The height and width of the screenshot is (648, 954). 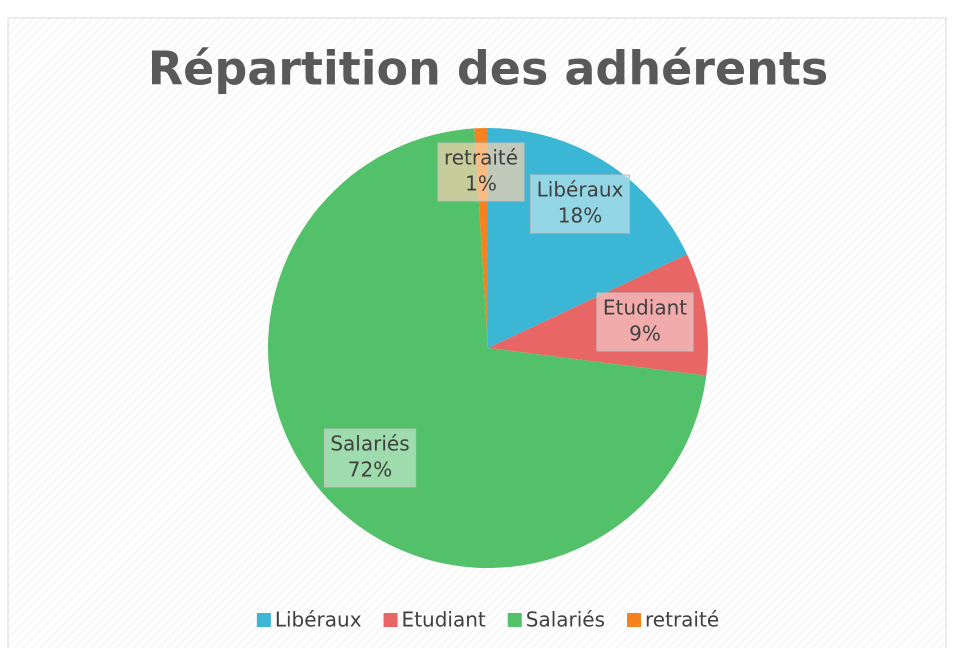 I want to click on legend: Libéraux Etudiant Salariés retraité, so click(x=487, y=620).